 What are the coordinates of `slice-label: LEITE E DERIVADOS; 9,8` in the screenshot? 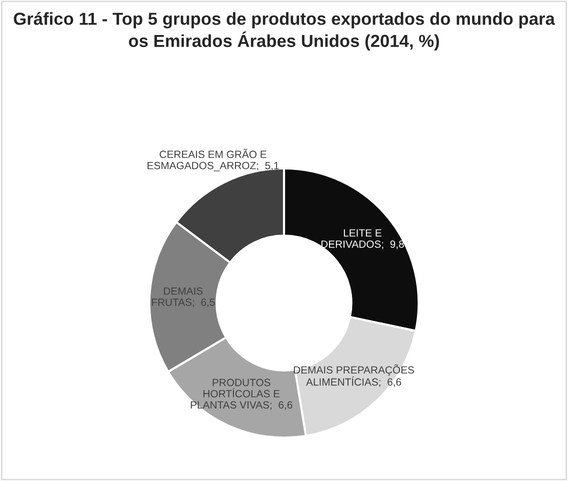 It's located at (362, 239).